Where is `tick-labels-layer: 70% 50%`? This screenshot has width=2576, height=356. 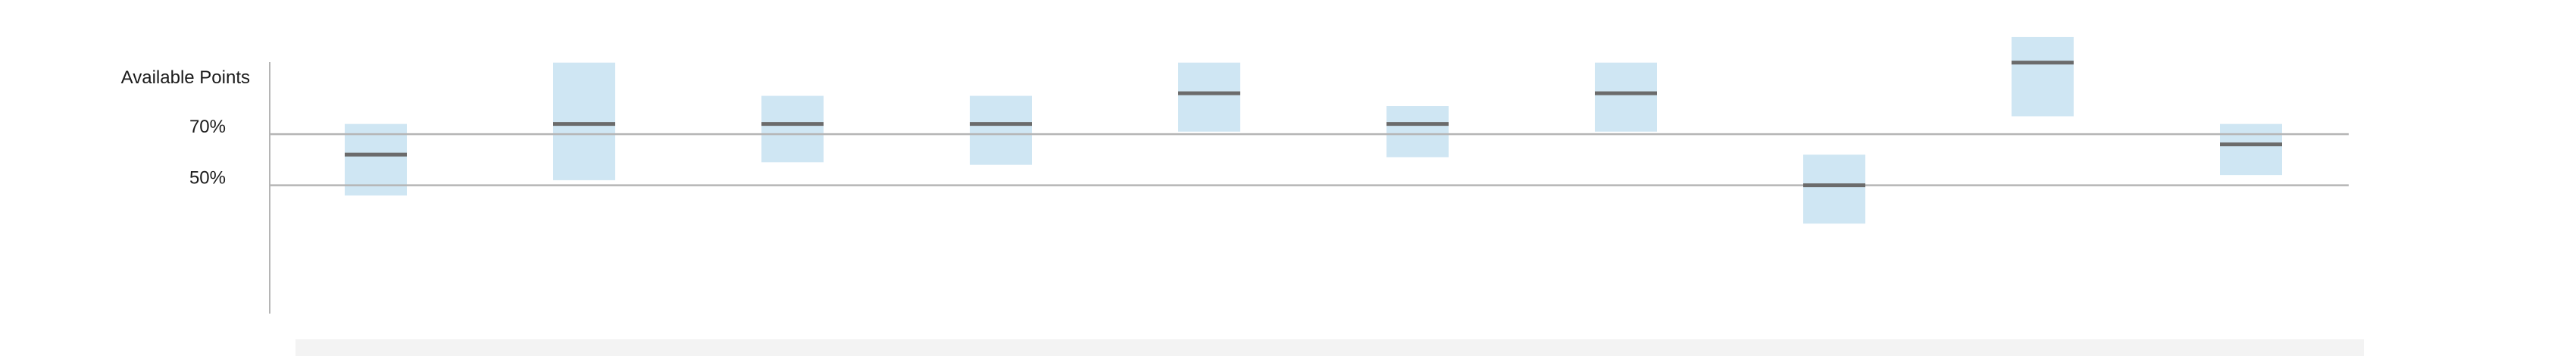
tick-labels-layer: 70% 50% is located at coordinates (207, 152).